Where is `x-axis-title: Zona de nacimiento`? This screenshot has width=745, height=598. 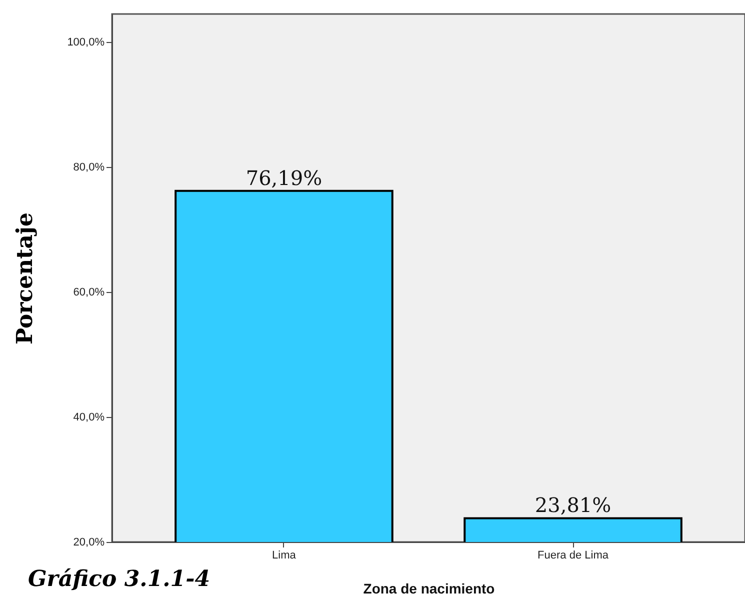 x-axis-title: Zona de nacimiento is located at coordinates (429, 588).